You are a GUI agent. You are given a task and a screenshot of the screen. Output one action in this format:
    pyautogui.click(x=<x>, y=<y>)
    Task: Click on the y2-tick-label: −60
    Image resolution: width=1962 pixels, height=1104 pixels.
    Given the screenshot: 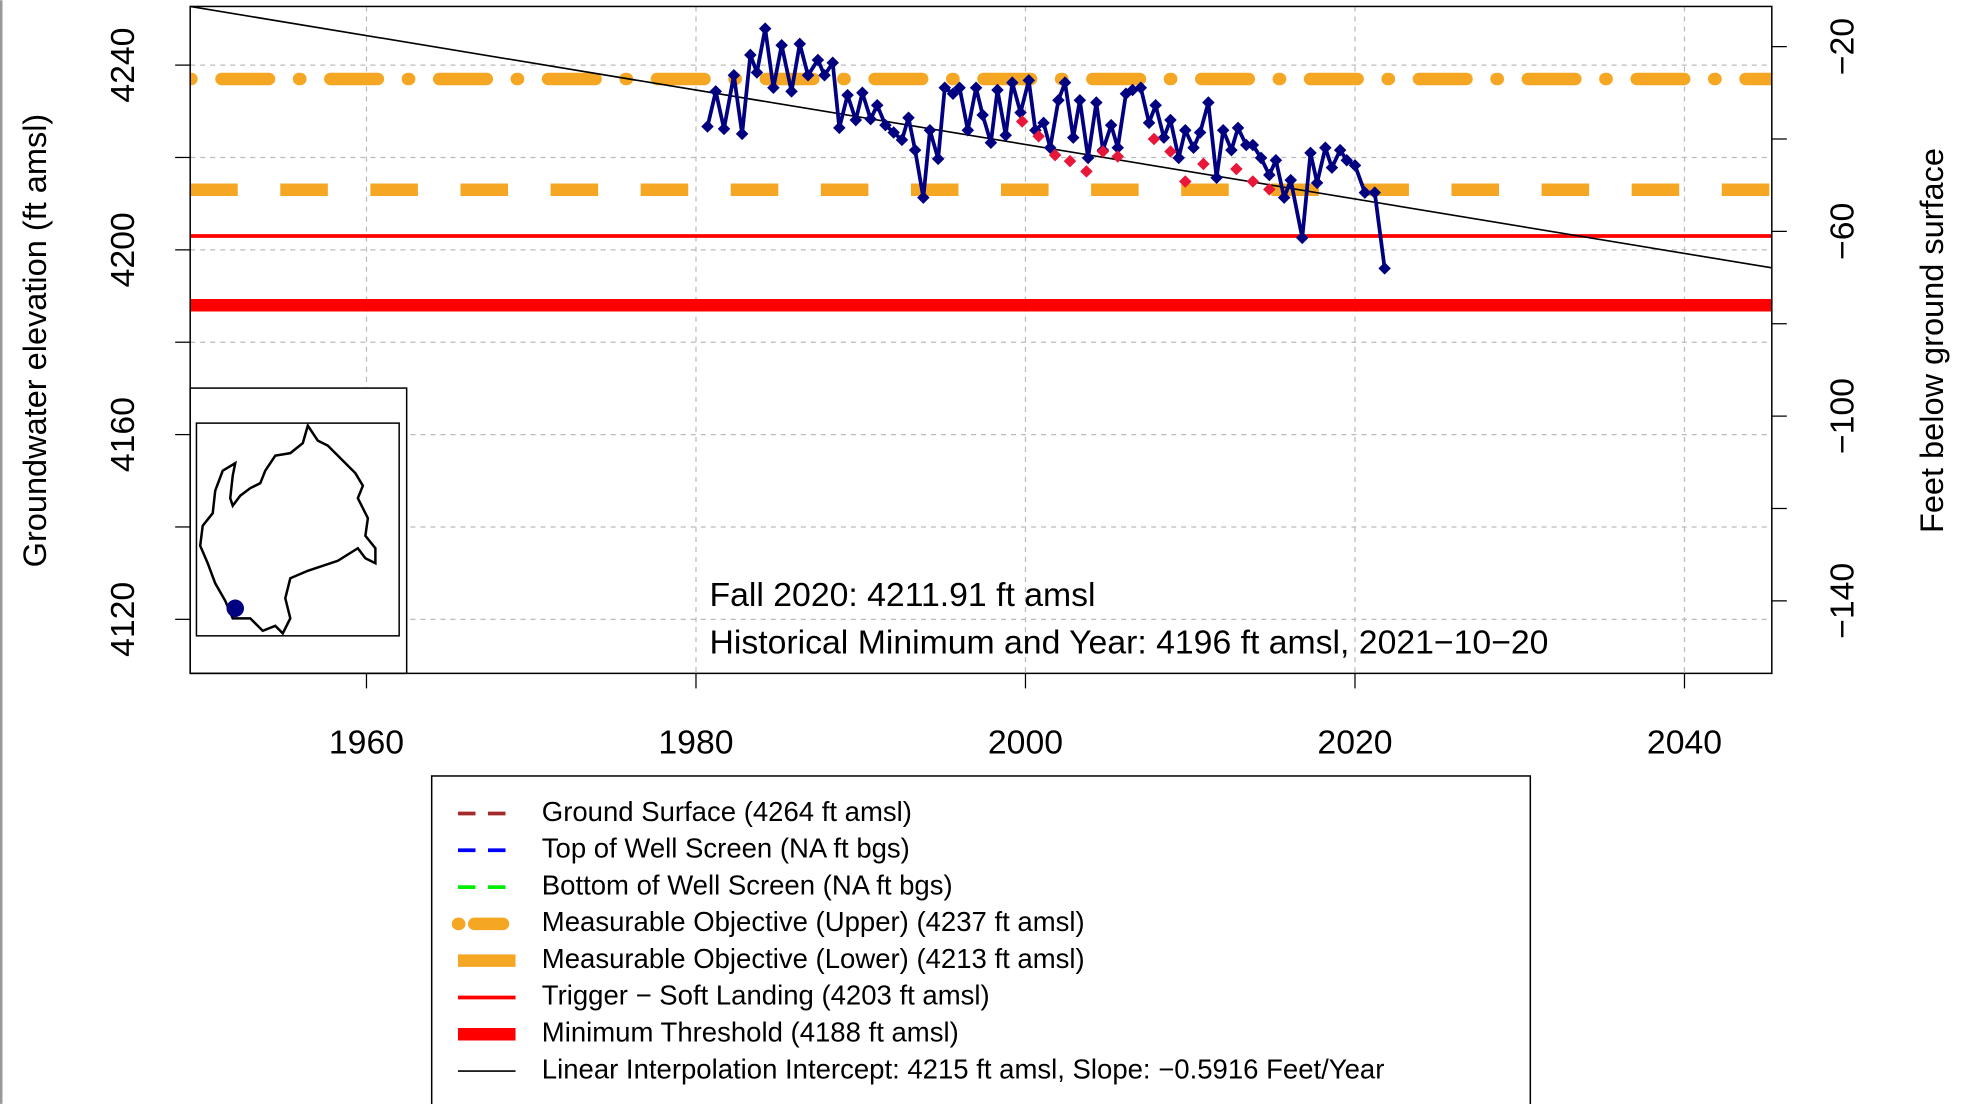 What is the action you would take?
    pyautogui.click(x=1842, y=231)
    